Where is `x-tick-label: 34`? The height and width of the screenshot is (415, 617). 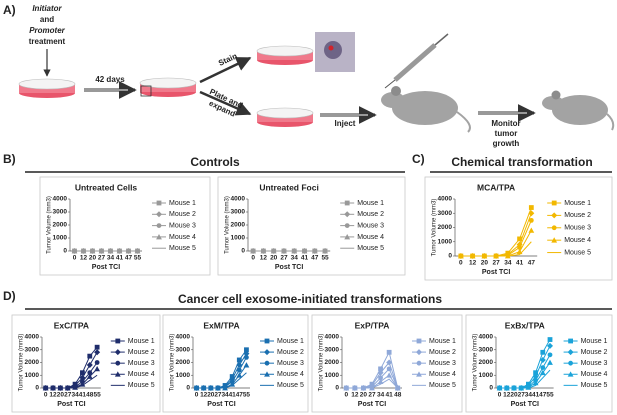 x-tick-label: 34 is located at coordinates (381, 395).